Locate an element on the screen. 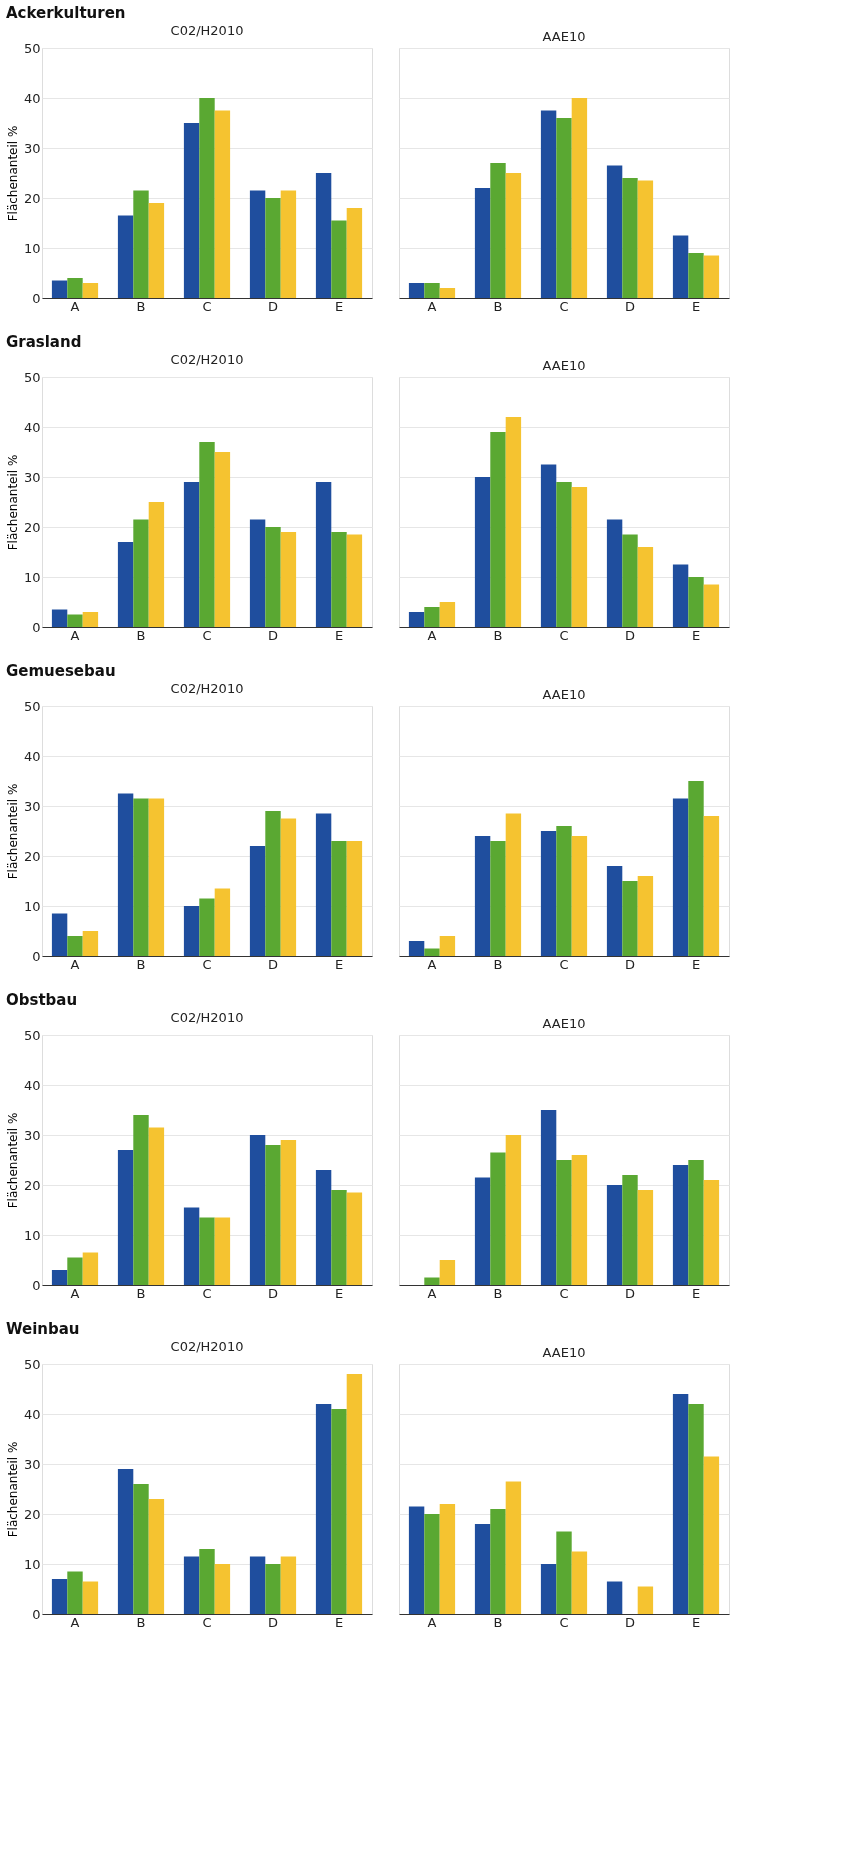  y-tick-label: 50 is located at coordinates (32, 48).